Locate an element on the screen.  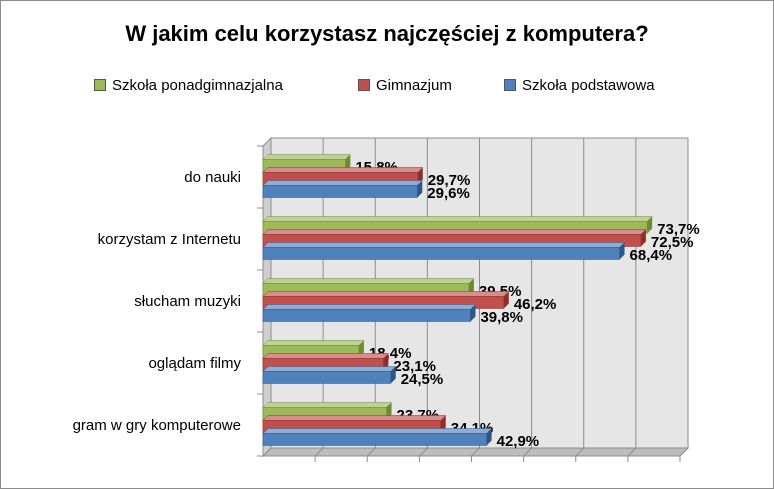
data-label: 39,8% is located at coordinates (501, 317).